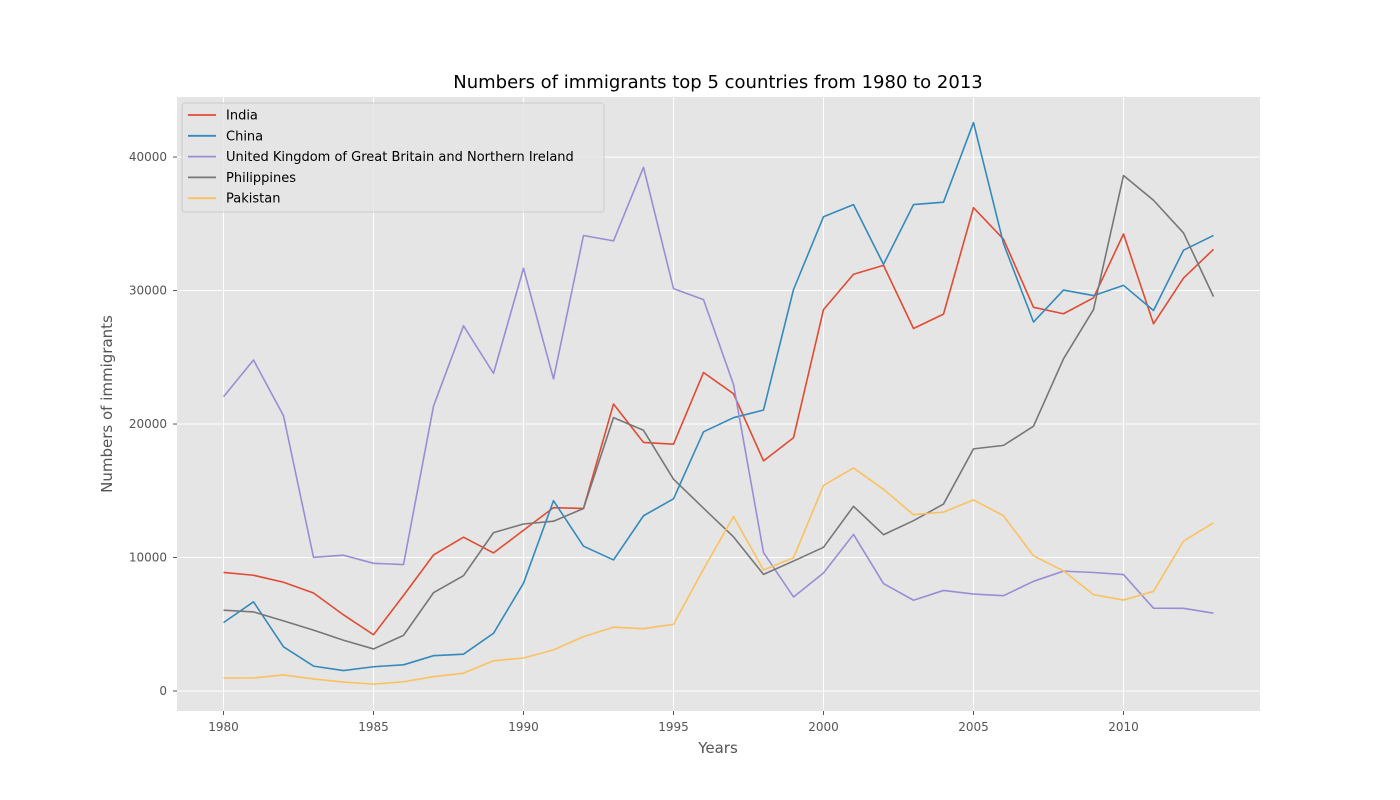  Describe the element at coordinates (673, 727) in the screenshot. I see `x-tick-label: 1995` at that location.